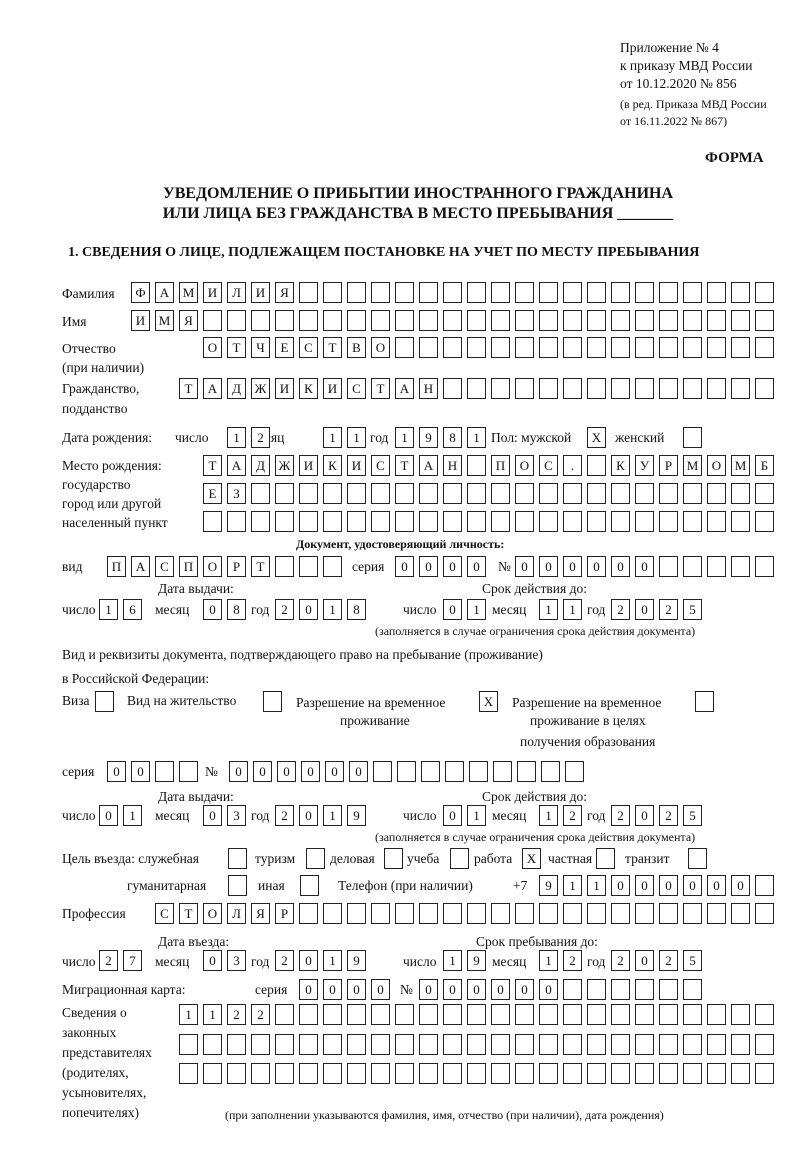  Describe the element at coordinates (500, 465) in the screenshot. I see `char-cell: П` at that location.